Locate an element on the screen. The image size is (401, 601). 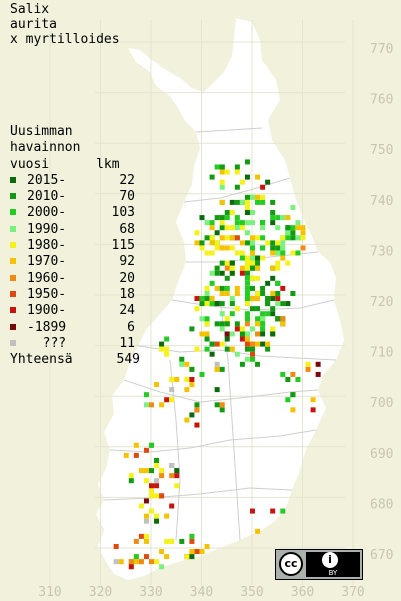
legend-period-label: 1950- is located at coordinates (47, 294).